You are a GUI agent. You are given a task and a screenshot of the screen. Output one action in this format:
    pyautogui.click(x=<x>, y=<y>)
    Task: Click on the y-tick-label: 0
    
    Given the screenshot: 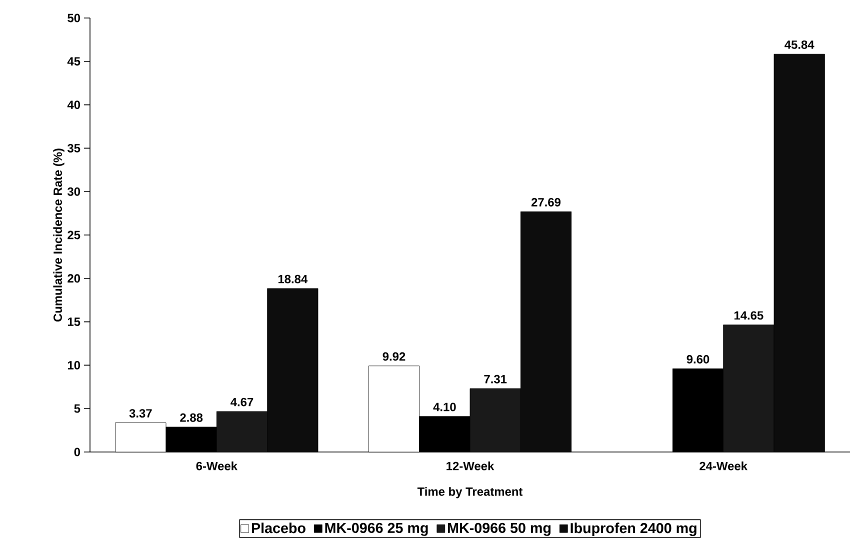 What is the action you would take?
    pyautogui.click(x=77, y=452)
    